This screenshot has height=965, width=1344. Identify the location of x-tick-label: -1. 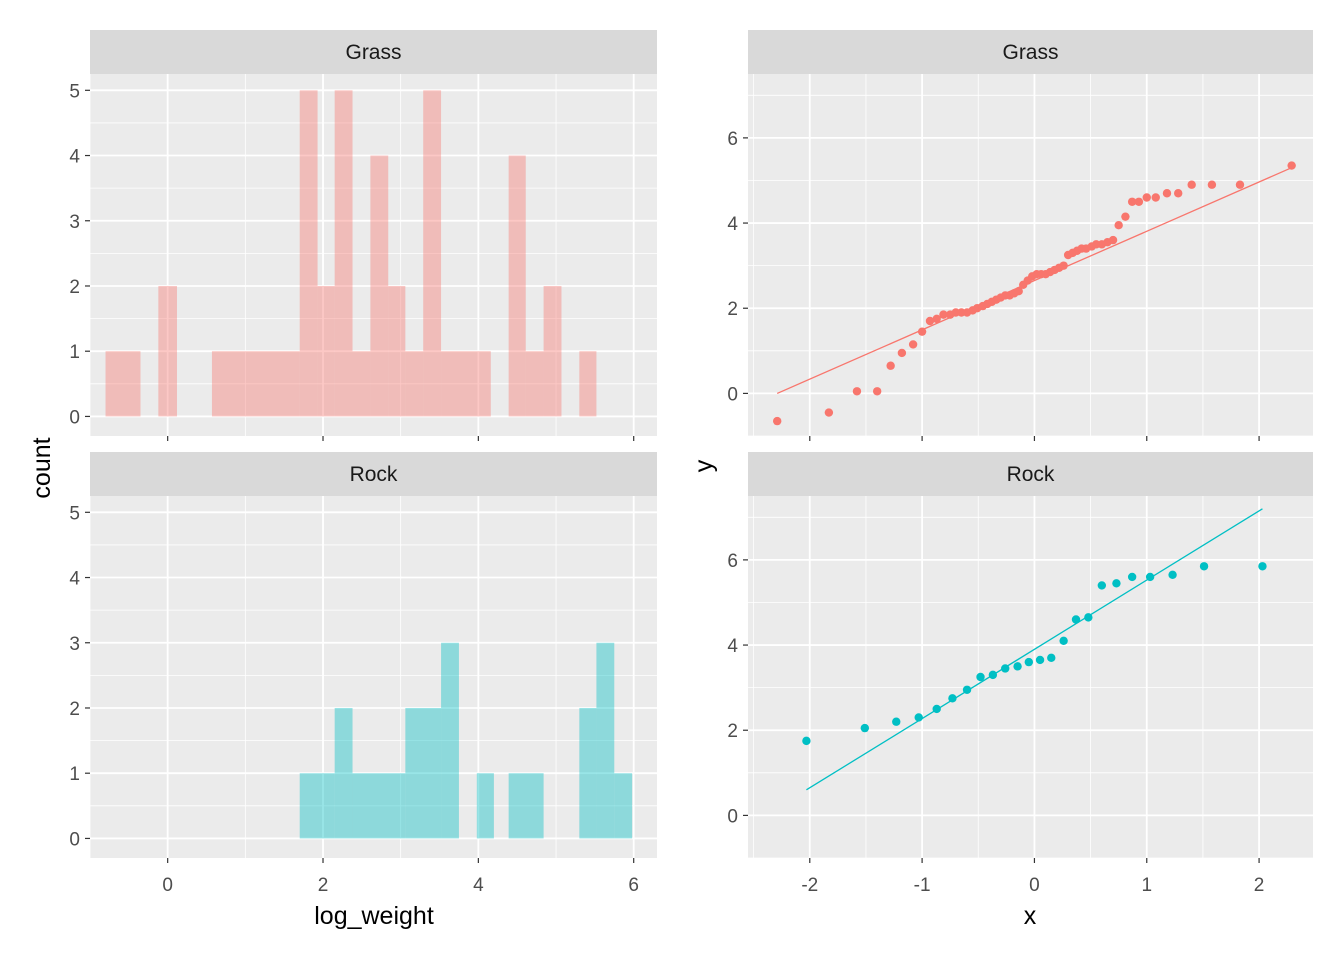
(922, 885).